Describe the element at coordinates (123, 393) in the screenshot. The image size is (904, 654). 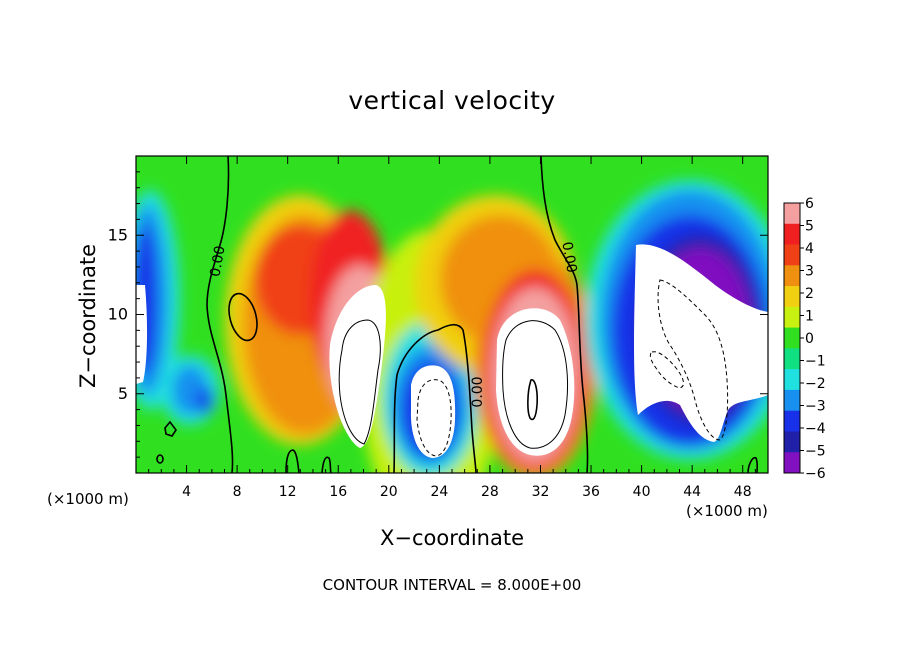
I see `y-tick-label: 5` at that location.